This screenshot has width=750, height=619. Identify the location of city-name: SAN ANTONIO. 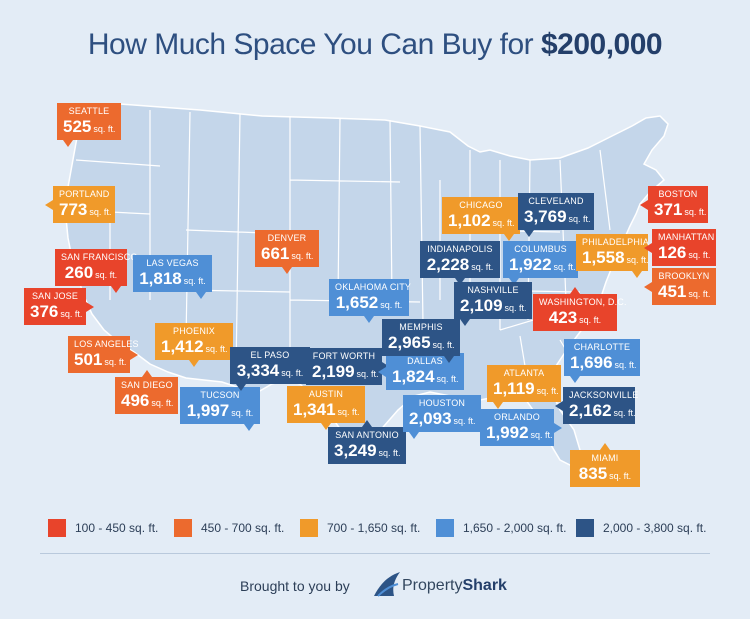
(367, 435).